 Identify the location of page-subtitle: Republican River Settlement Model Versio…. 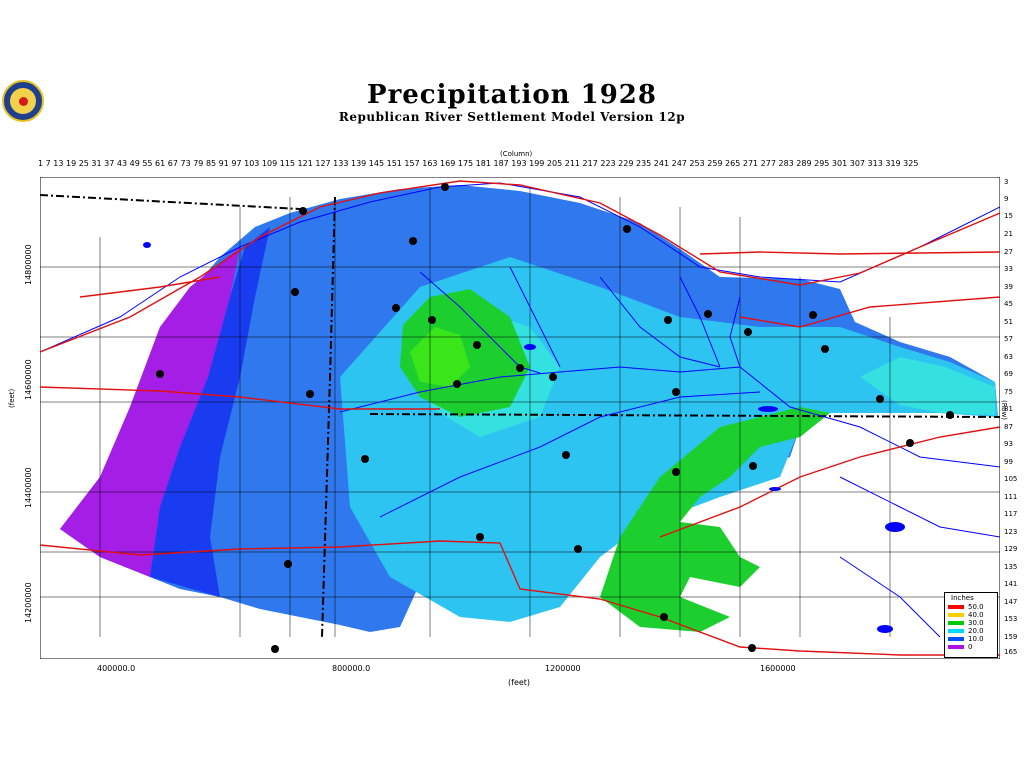
(512, 117).